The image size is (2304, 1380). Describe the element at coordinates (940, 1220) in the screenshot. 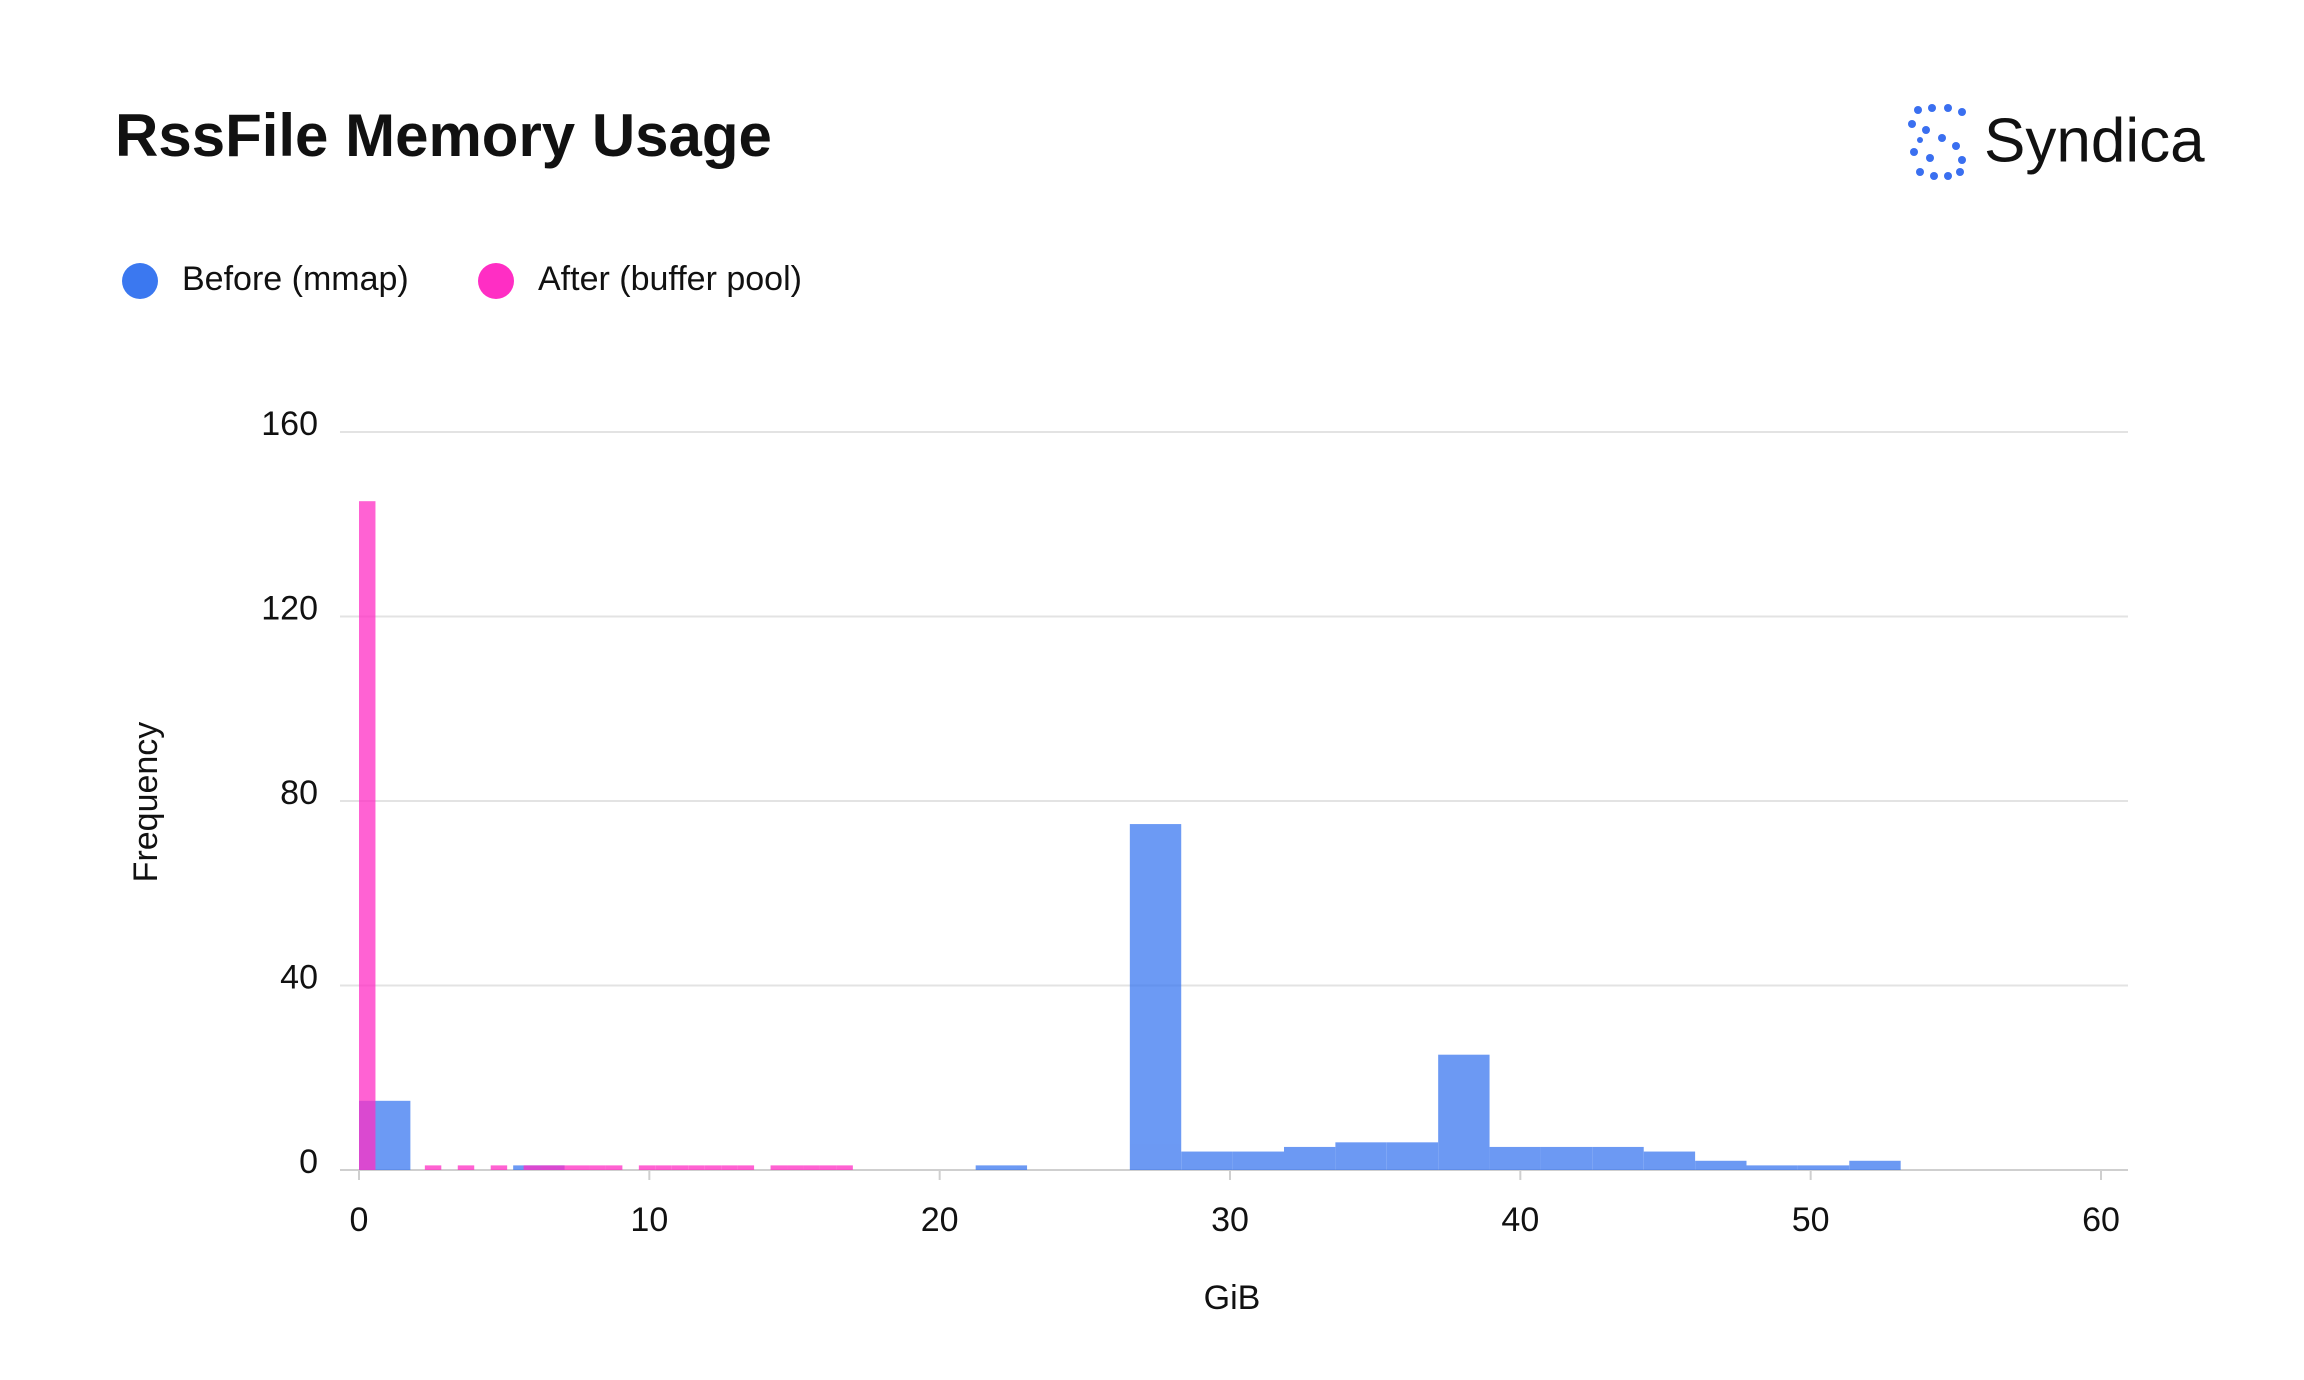

I see `x-tick-label: 20` at that location.